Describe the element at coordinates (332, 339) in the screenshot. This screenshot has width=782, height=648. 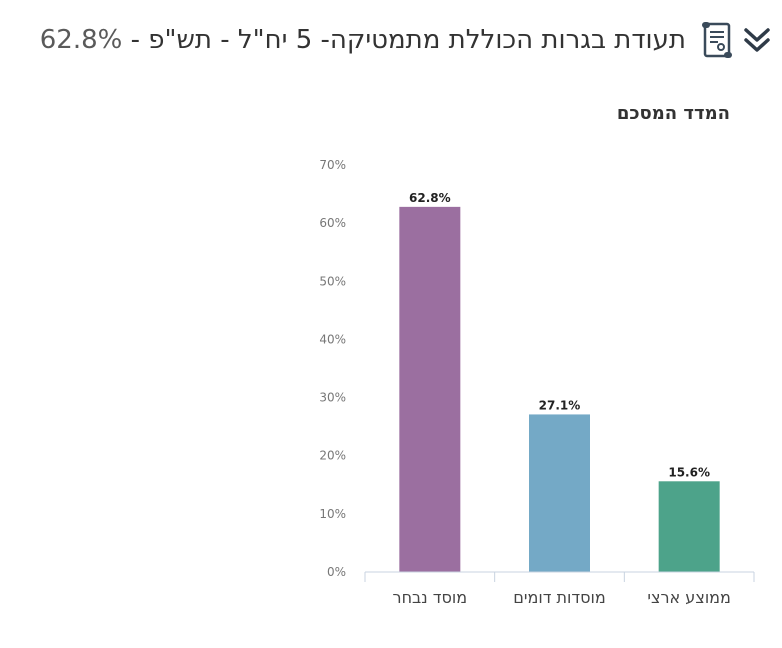
I see `y-tick-label: 40%` at that location.